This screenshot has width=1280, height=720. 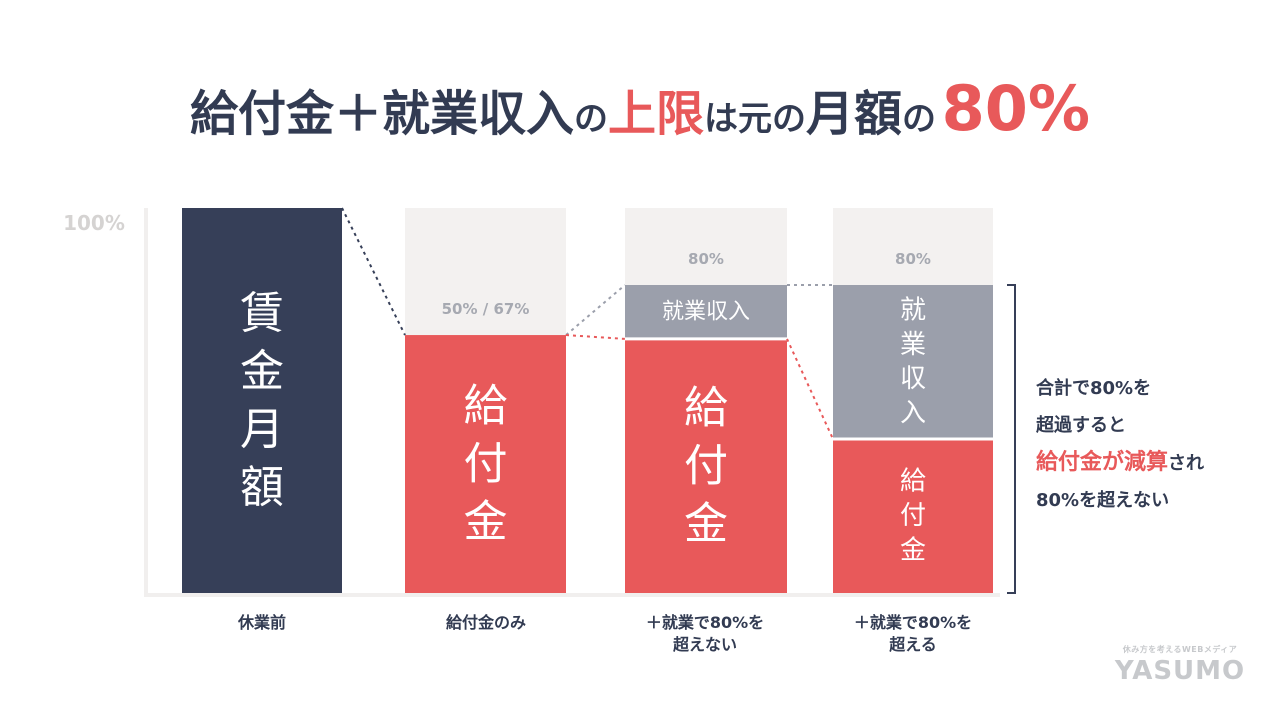 What do you see at coordinates (1011, 439) in the screenshot?
I see `bracket-line` at bounding box center [1011, 439].